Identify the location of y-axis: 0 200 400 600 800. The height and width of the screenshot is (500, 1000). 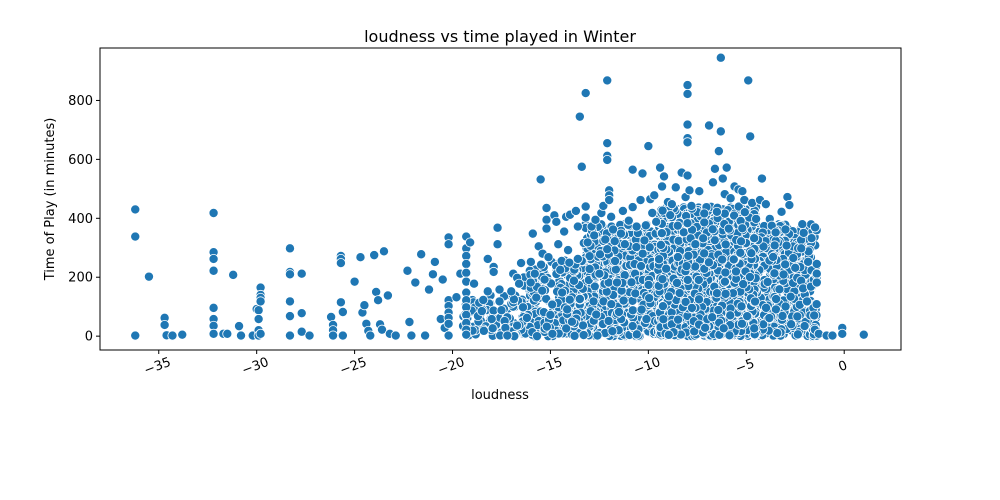
(84, 219).